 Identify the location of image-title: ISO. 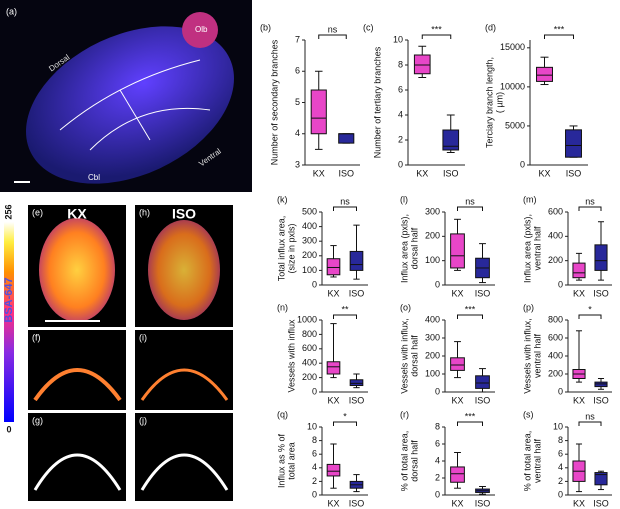
(184, 214).